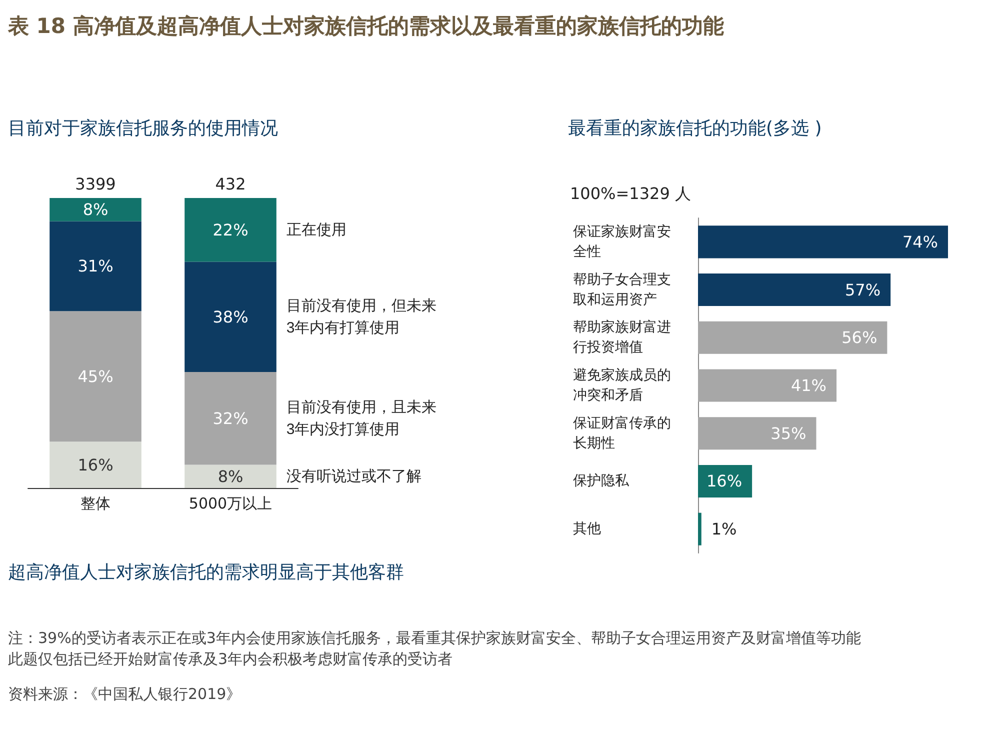 The image size is (1000, 732). I want to click on chart-subtitle: 100%=1329 人, so click(630, 194).